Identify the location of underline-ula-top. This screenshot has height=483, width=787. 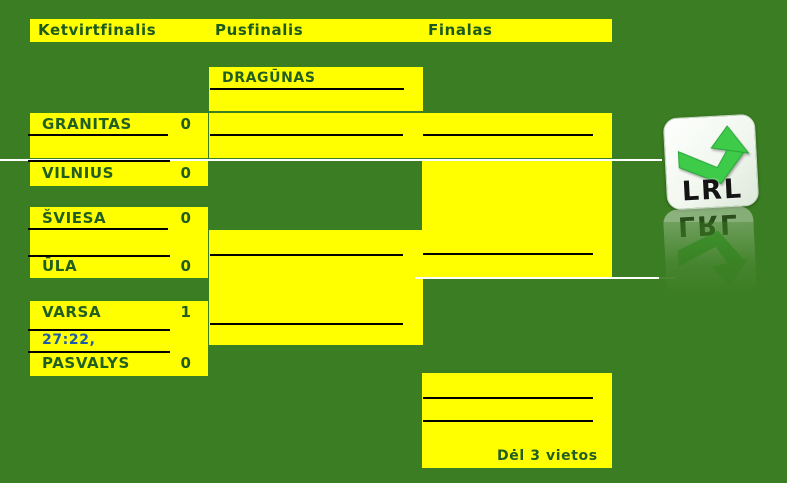
(99, 256).